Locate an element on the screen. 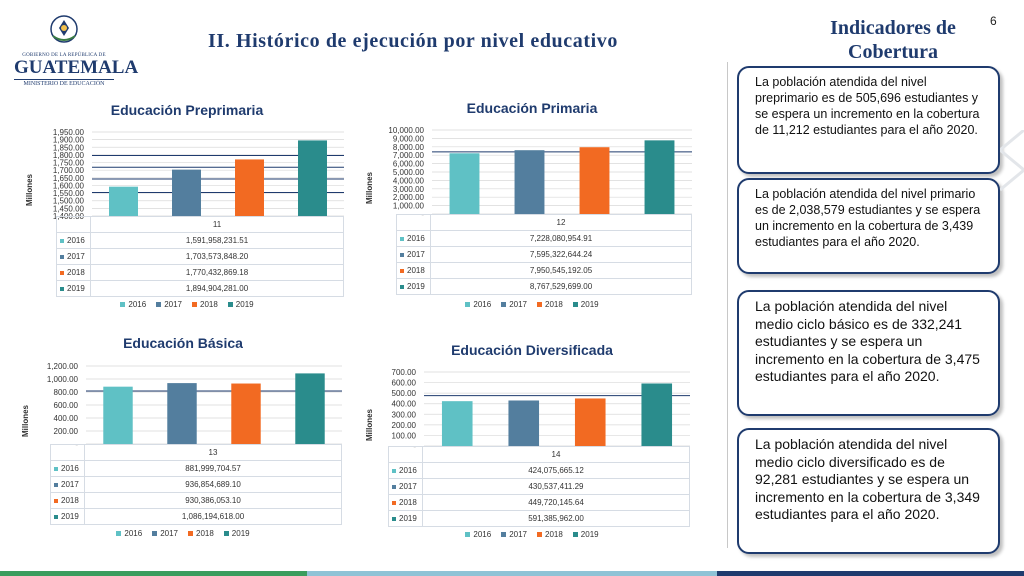 This screenshot has height=576, width=1024. y-tick-label: 1,500.00 is located at coordinates (69, 201).